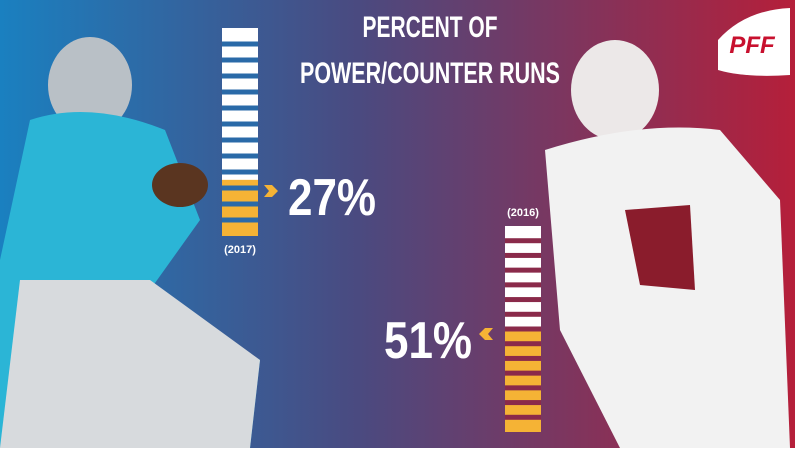 Image resolution: width=795 pixels, height=453 pixels. Describe the element at coordinates (430, 27) in the screenshot. I see `chart-title: PERCENT OF` at that location.